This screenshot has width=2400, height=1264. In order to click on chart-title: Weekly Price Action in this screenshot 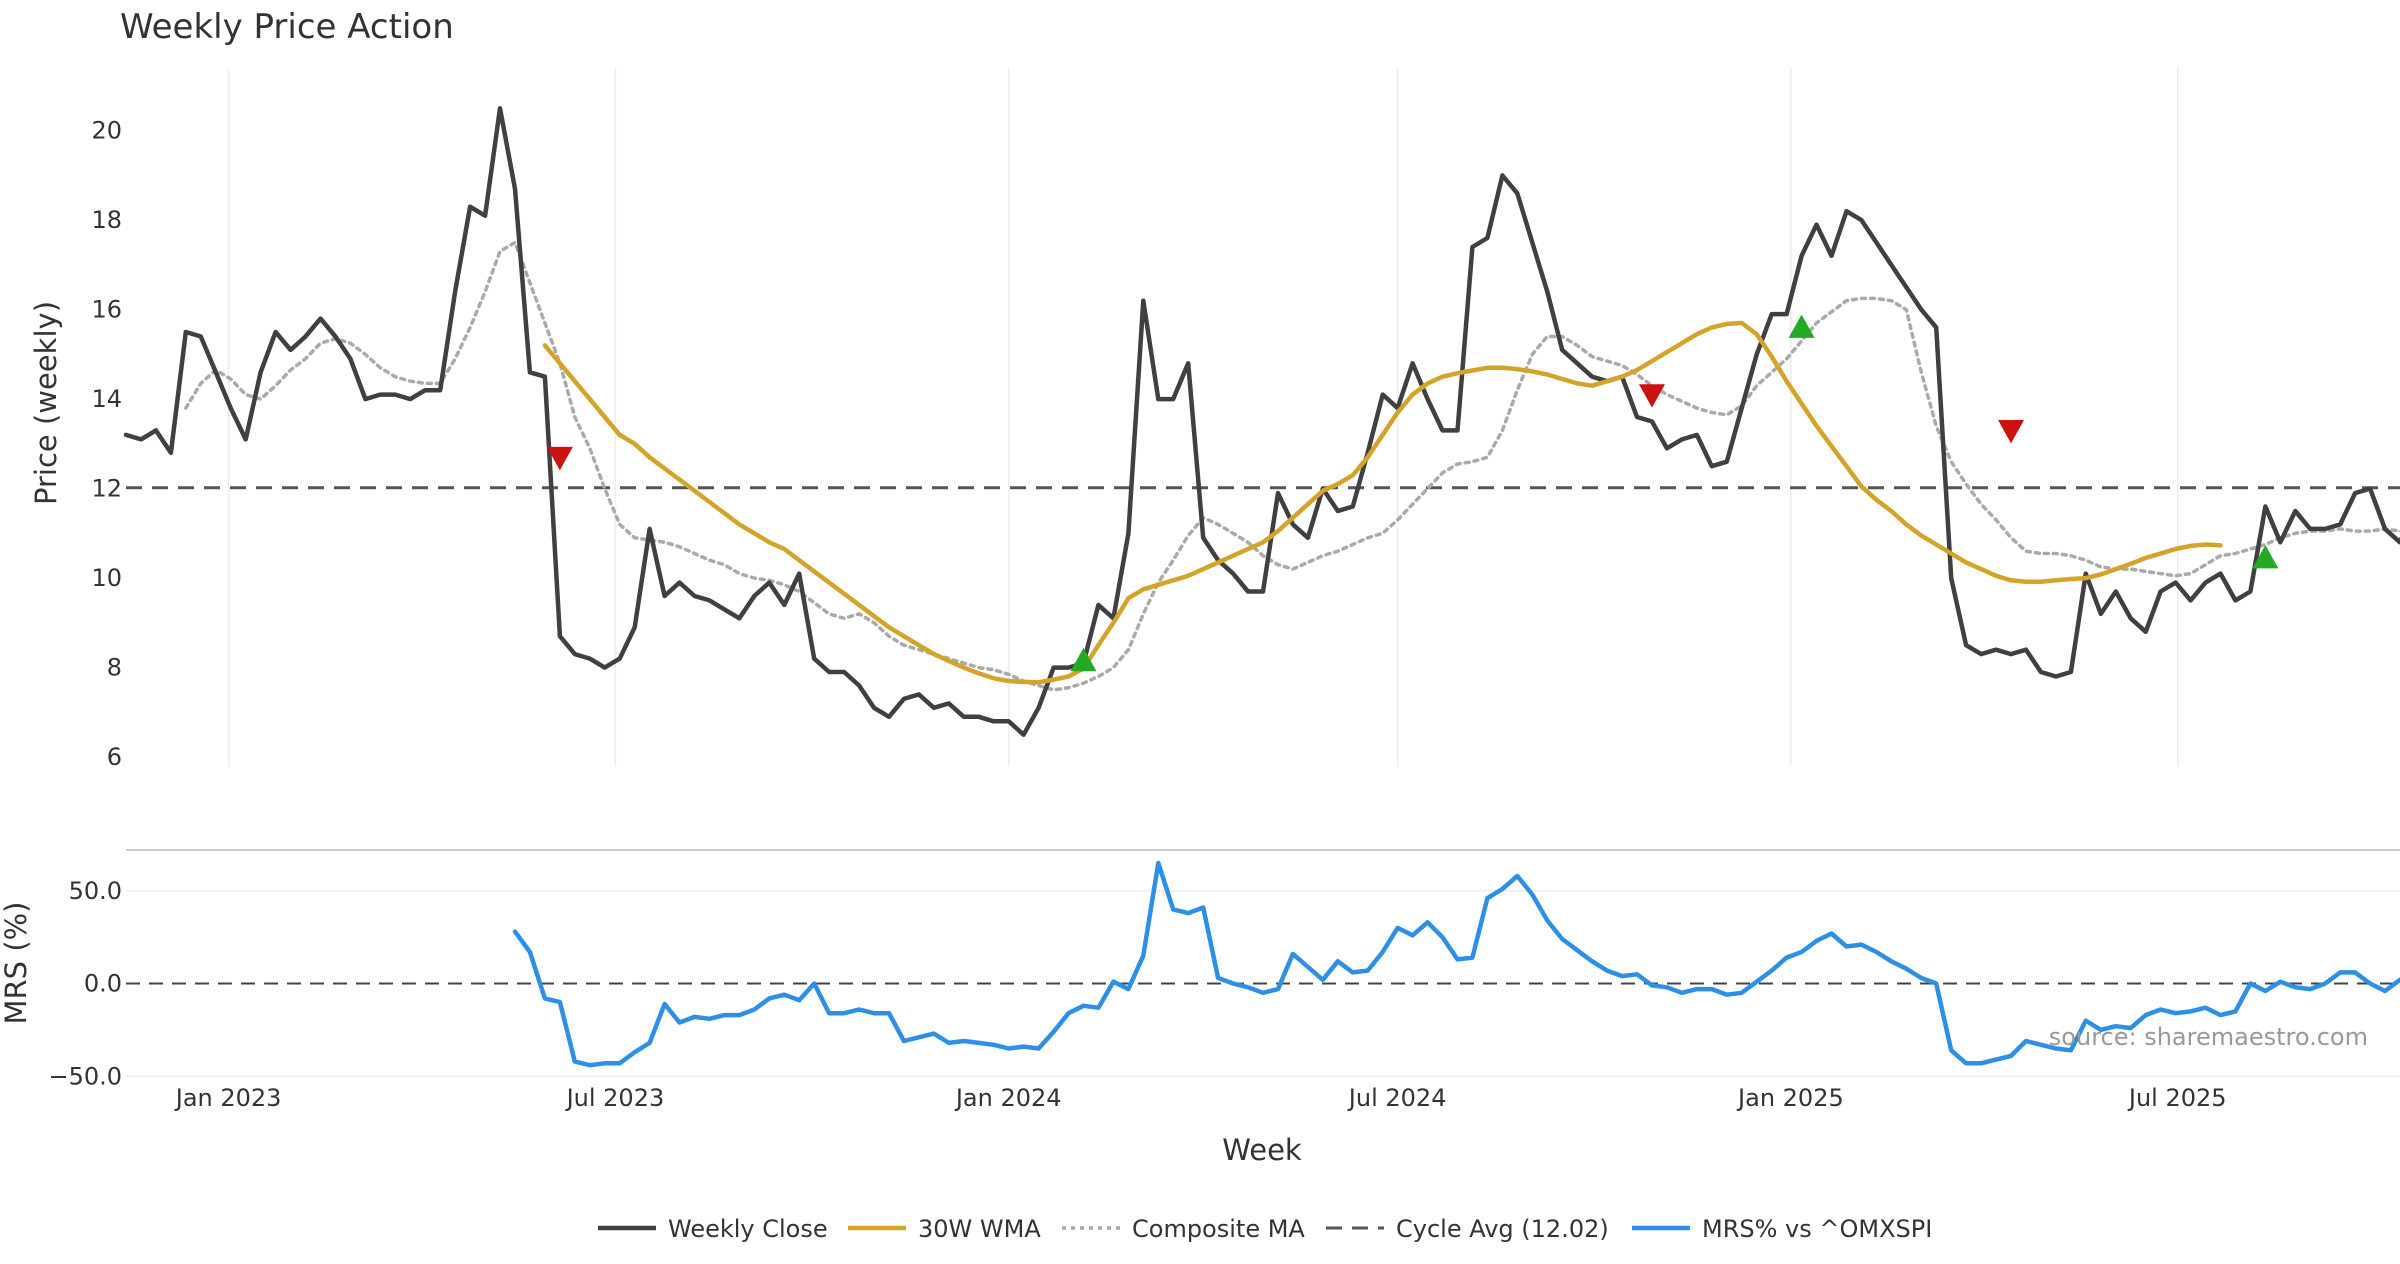, I will do `click(287, 27)`.